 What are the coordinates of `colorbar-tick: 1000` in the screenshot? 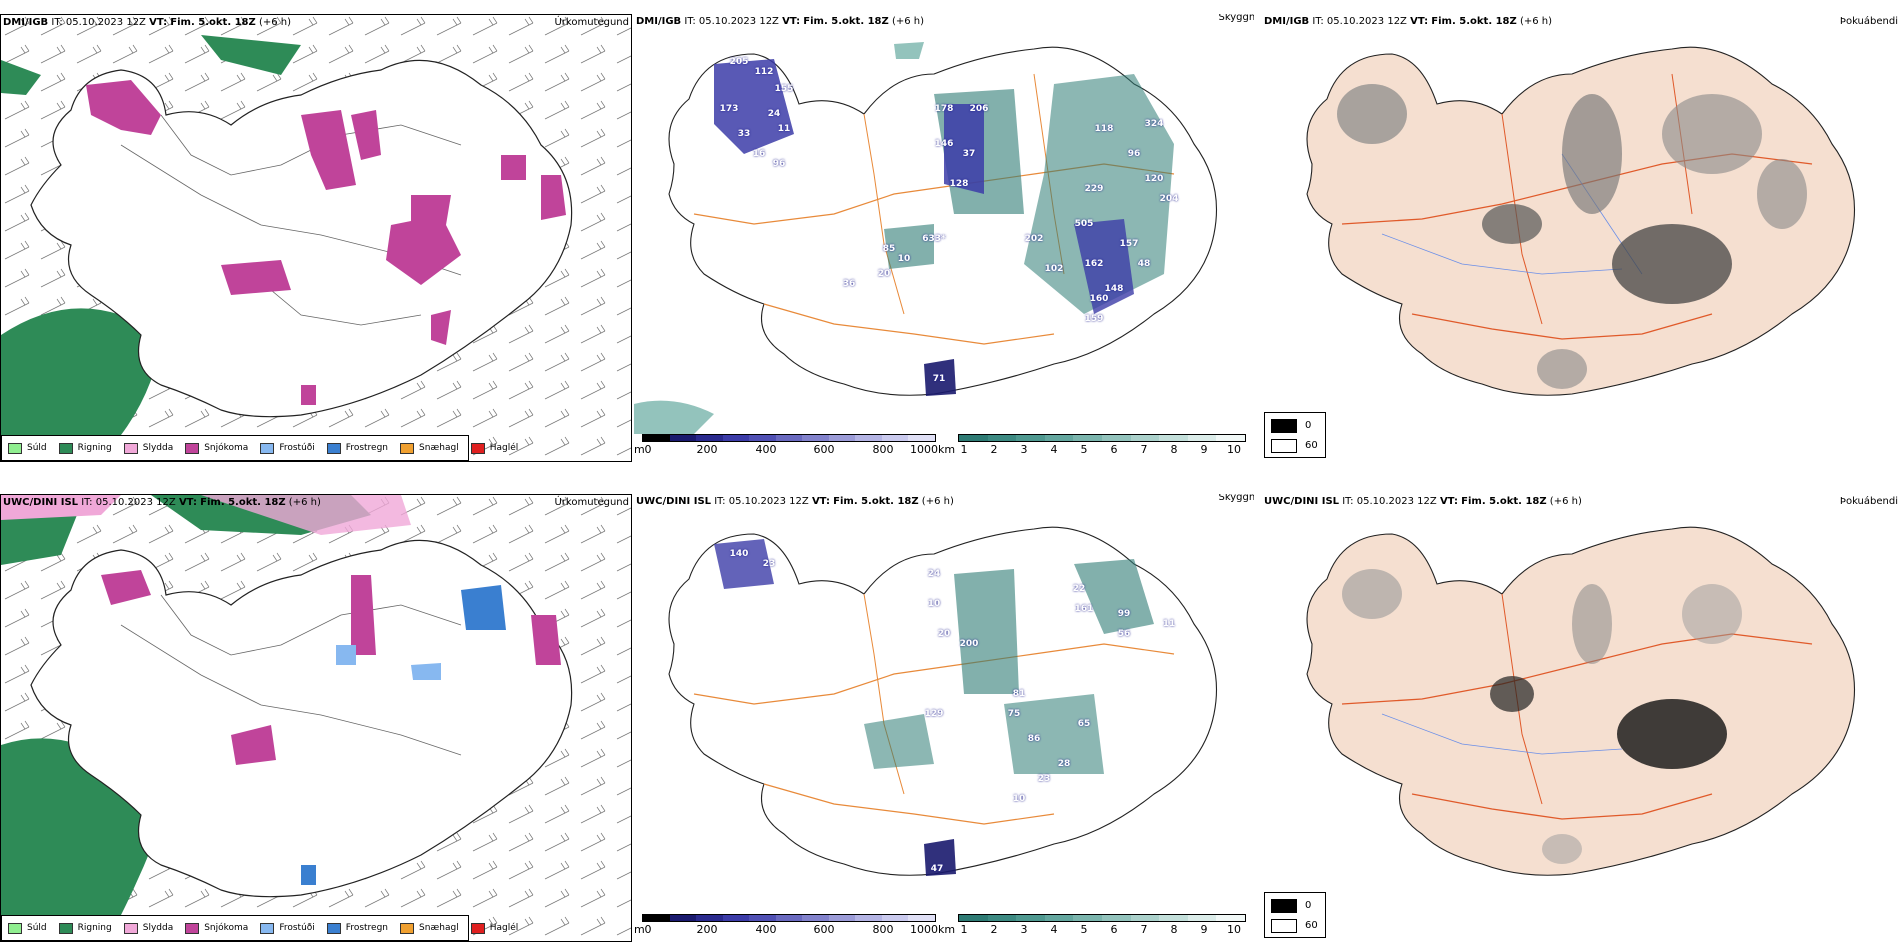 It's located at (924, 449).